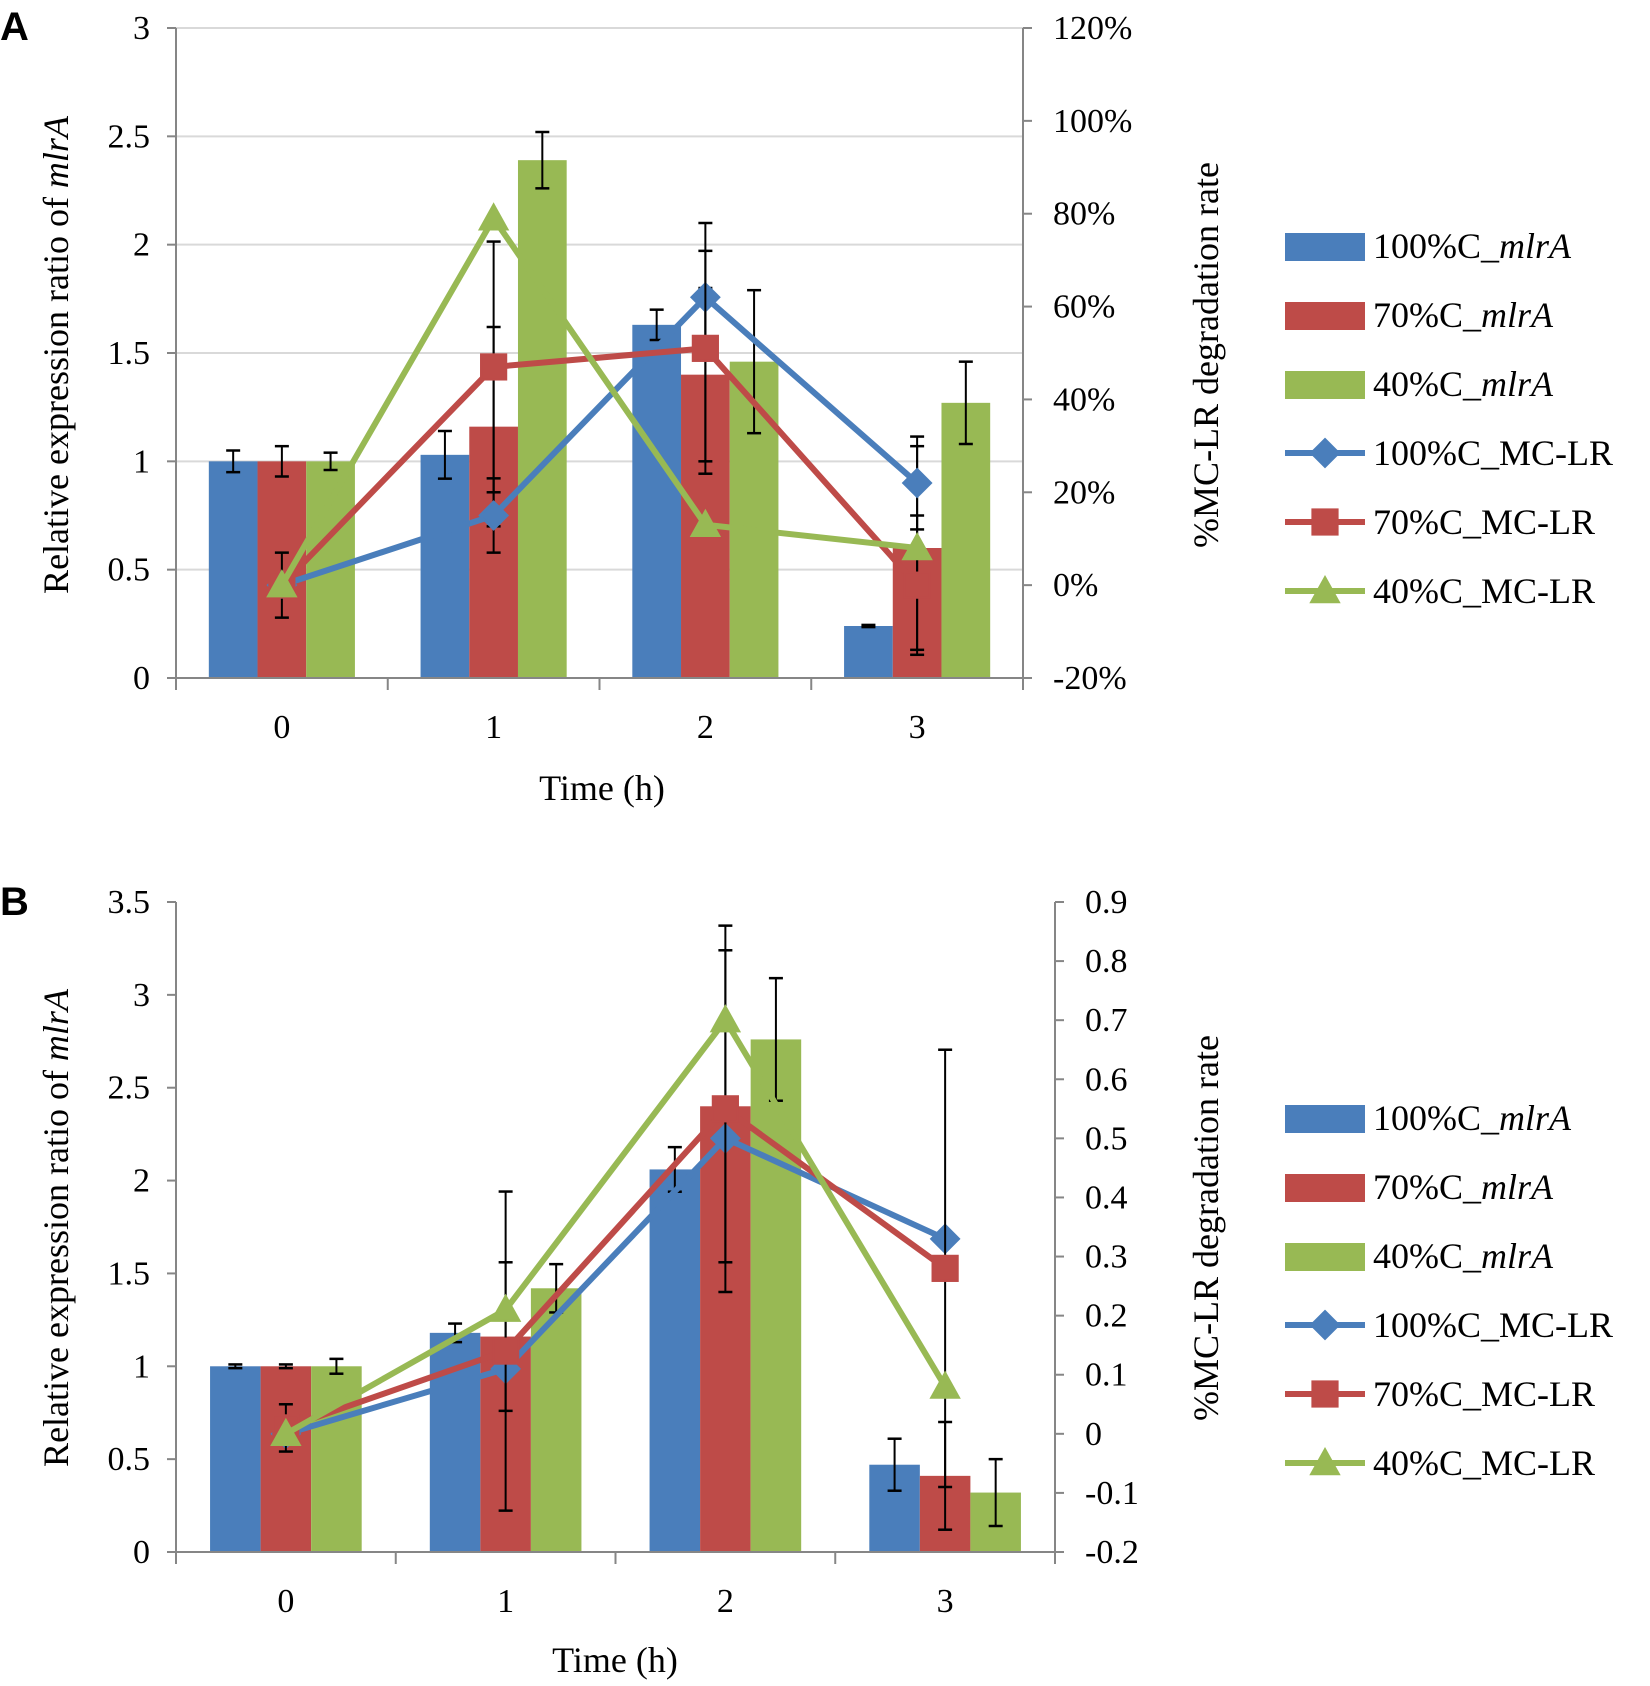 This screenshot has height=1686, width=1650. What do you see at coordinates (235, 1459) in the screenshot?
I see `panel-b-bar-100pctC-t0` at bounding box center [235, 1459].